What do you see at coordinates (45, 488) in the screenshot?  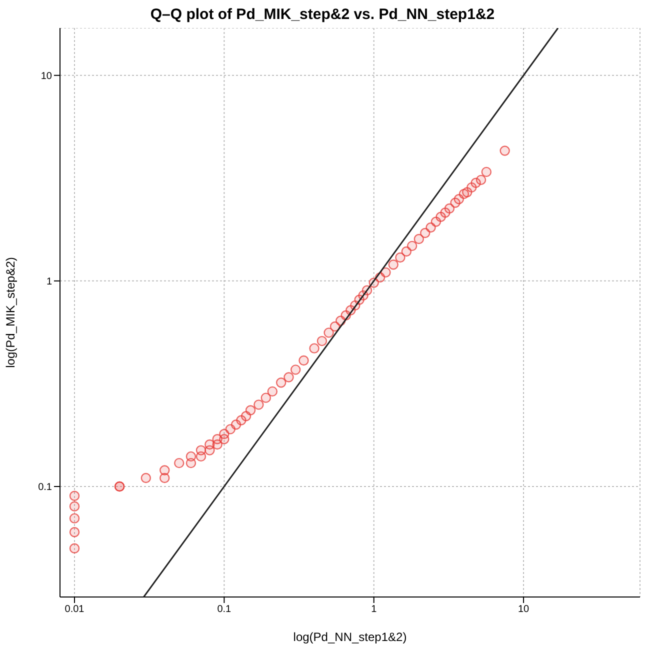 I see `y-tick-label: 0.1` at bounding box center [45, 488].